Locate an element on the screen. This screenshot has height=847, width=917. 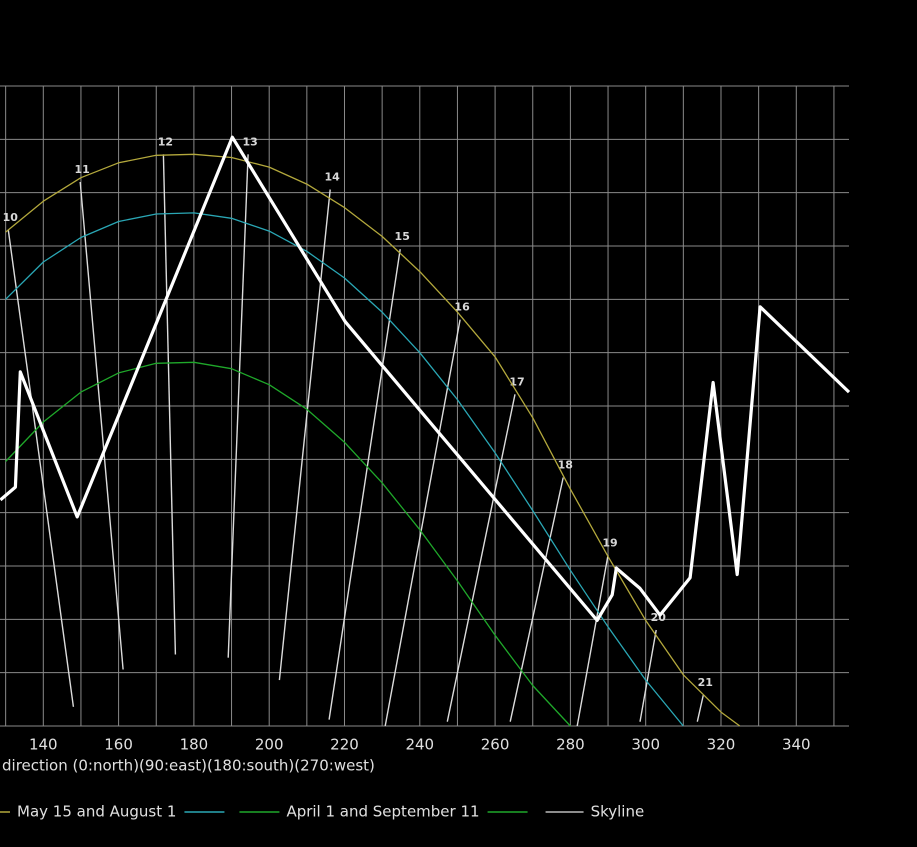
hour-label: 21 is located at coordinates (705, 682).